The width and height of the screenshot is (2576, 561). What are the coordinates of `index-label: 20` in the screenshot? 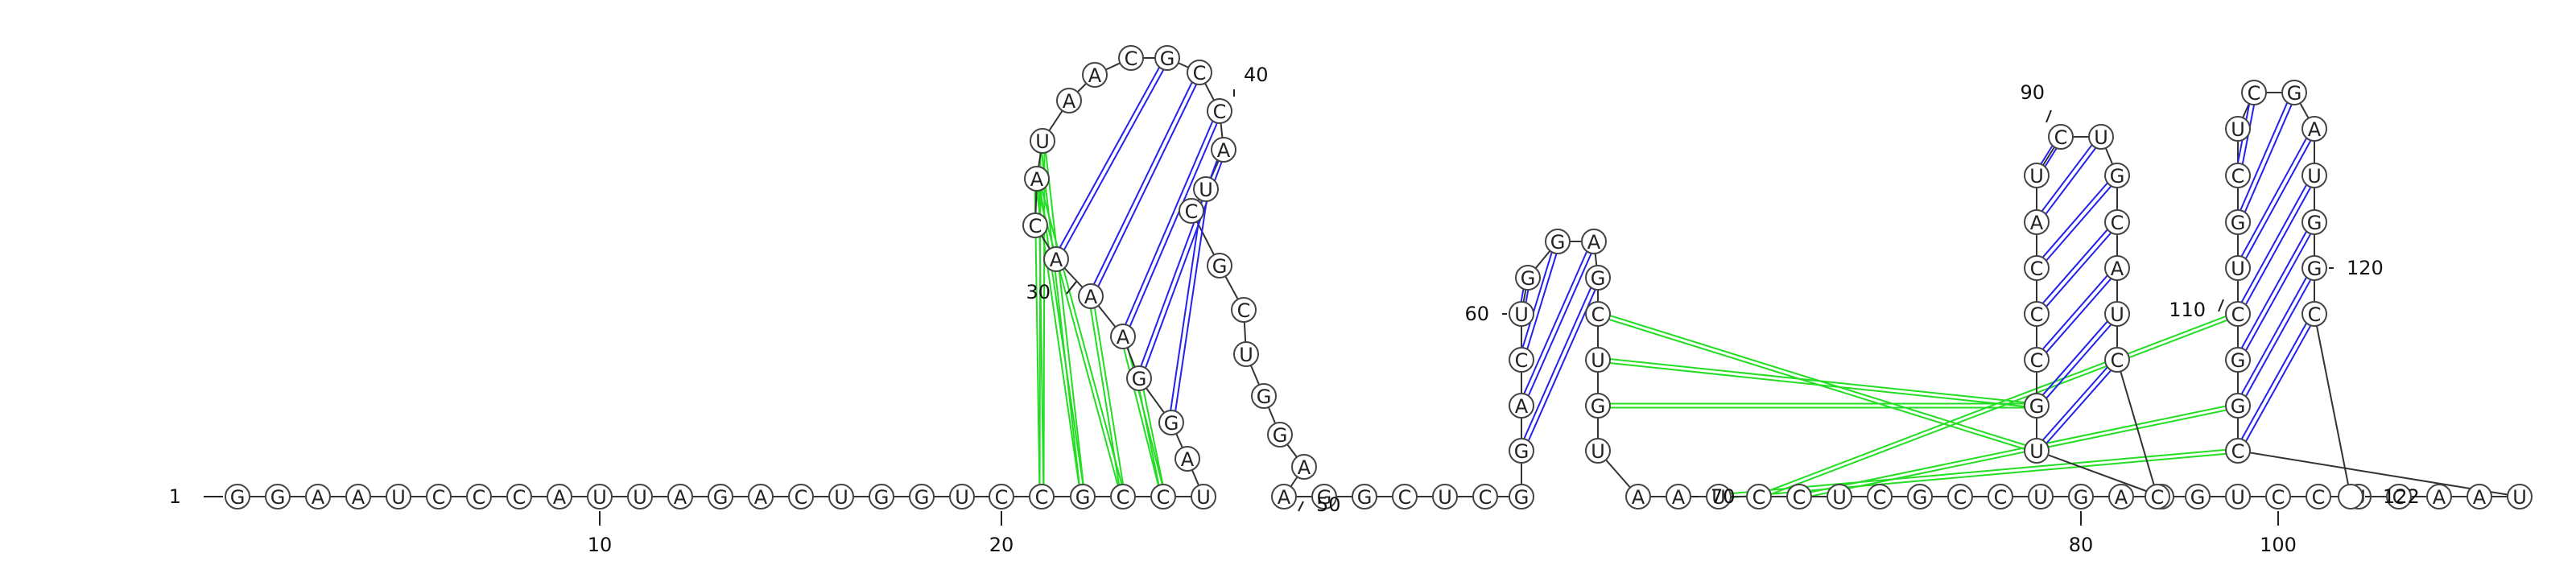 It's located at (1001, 545).